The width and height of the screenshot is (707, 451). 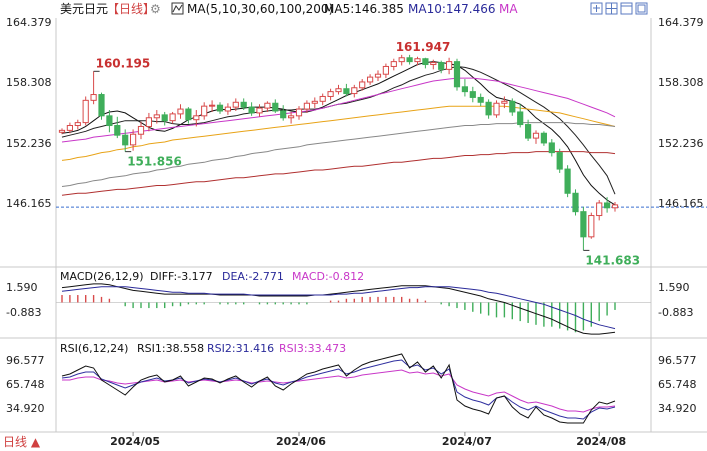 I want to click on macd-tick-right: -0.883, so click(x=675, y=312).